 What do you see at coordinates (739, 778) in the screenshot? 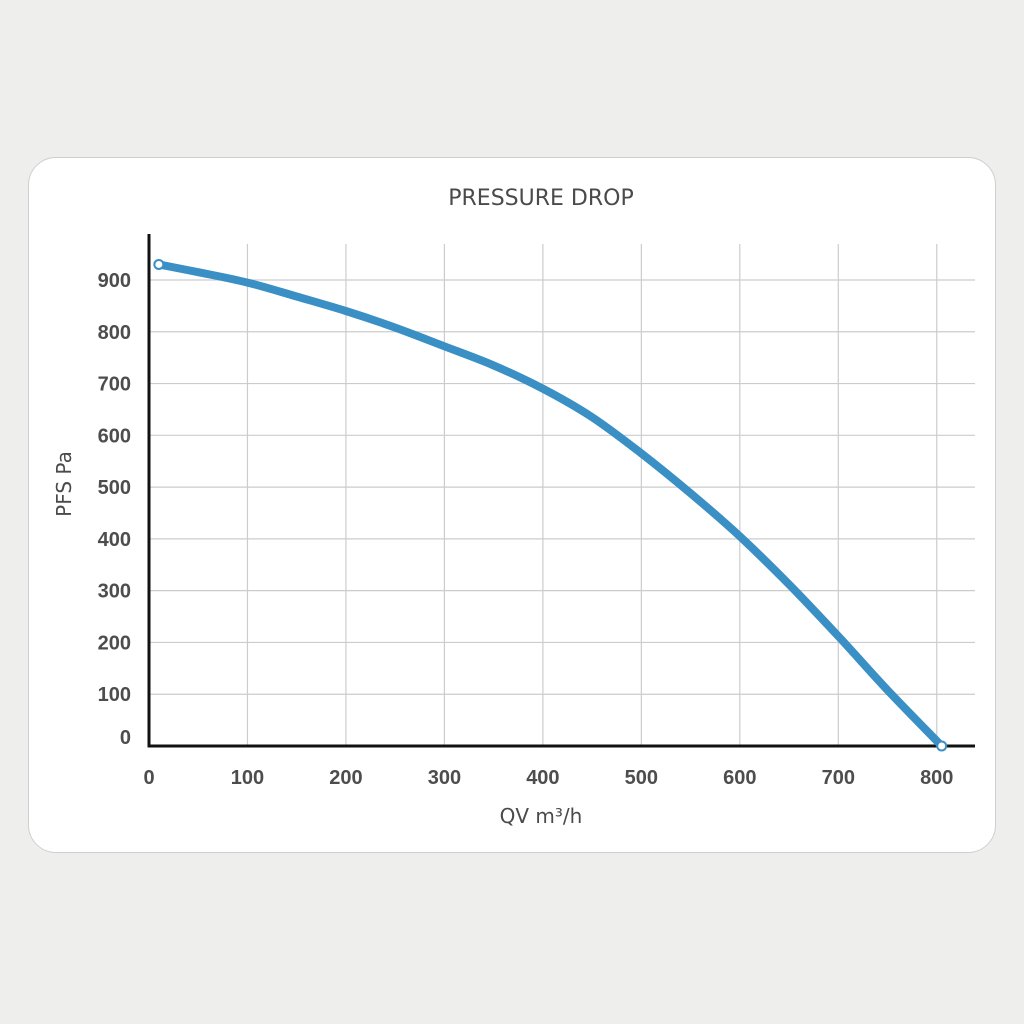
I see `x-tick-label: 600` at bounding box center [739, 778].